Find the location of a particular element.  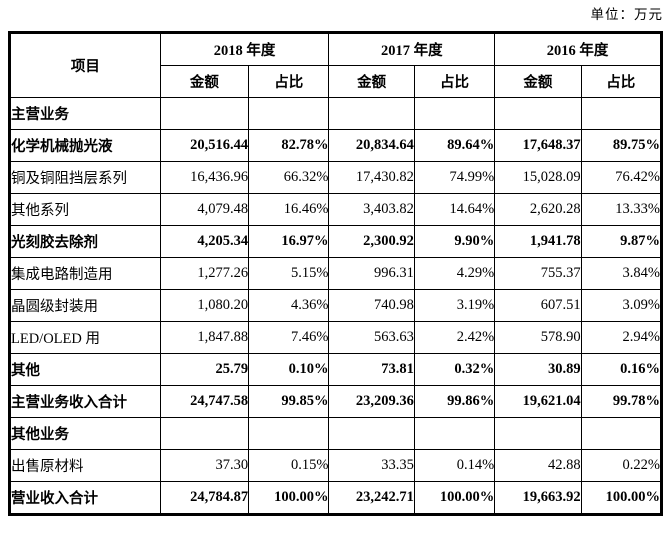

row-label: 主营业务 is located at coordinates (85, 113).